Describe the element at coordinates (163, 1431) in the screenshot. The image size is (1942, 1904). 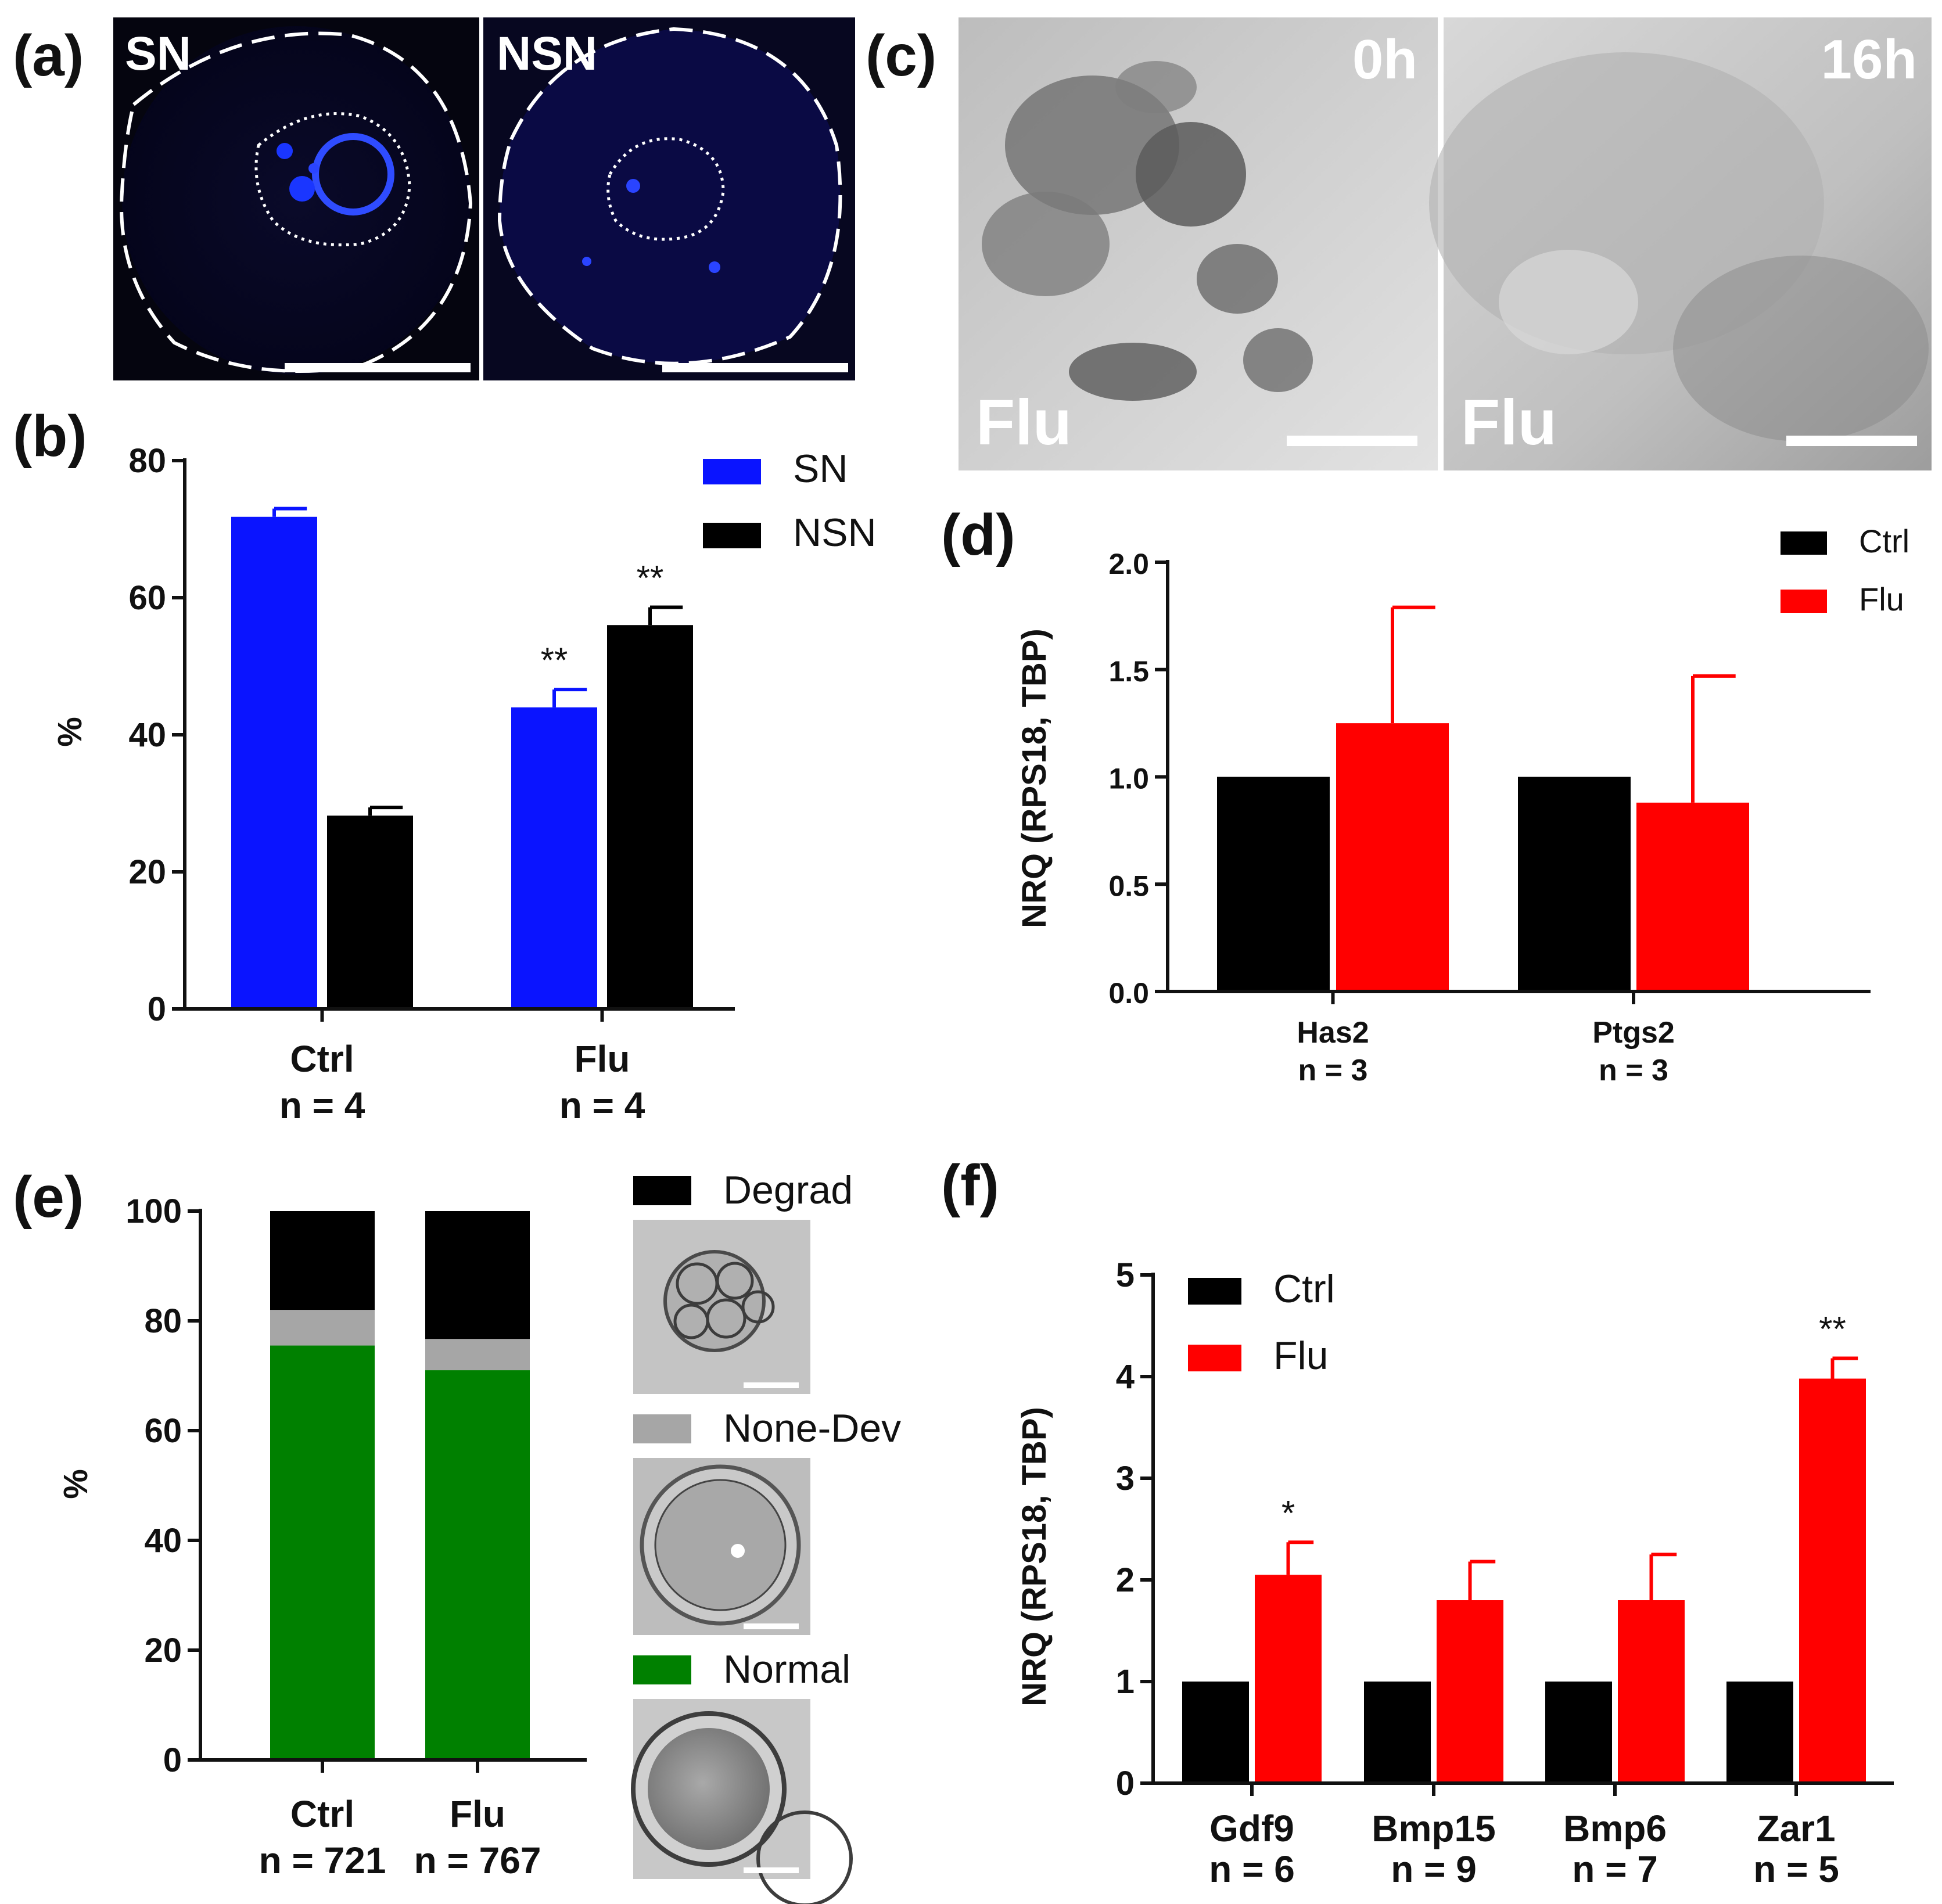
I see `e-ytick-label: 60` at that location.